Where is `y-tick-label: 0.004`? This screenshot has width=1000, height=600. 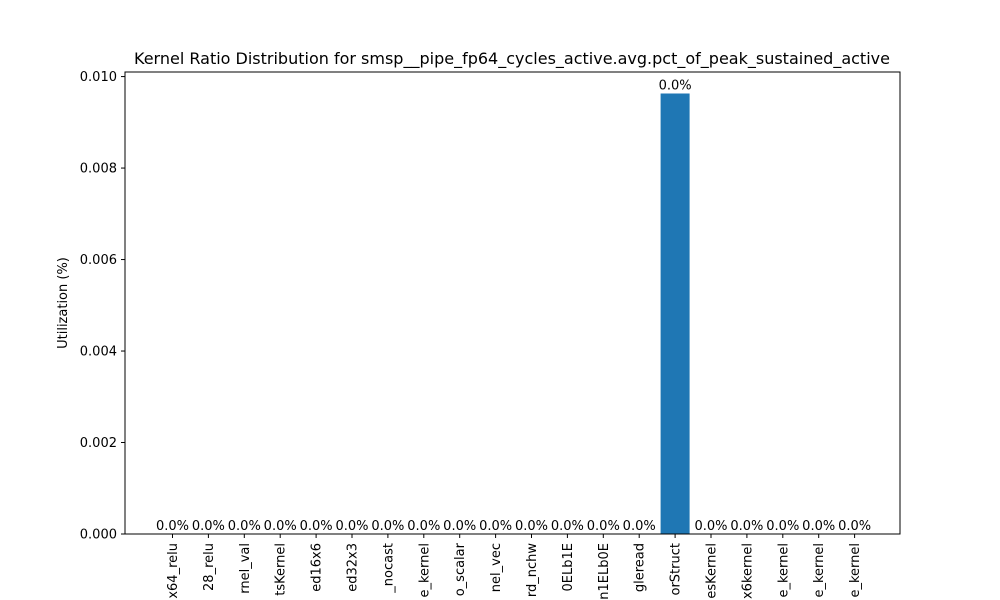 y-tick-label: 0.004 is located at coordinates (98, 352).